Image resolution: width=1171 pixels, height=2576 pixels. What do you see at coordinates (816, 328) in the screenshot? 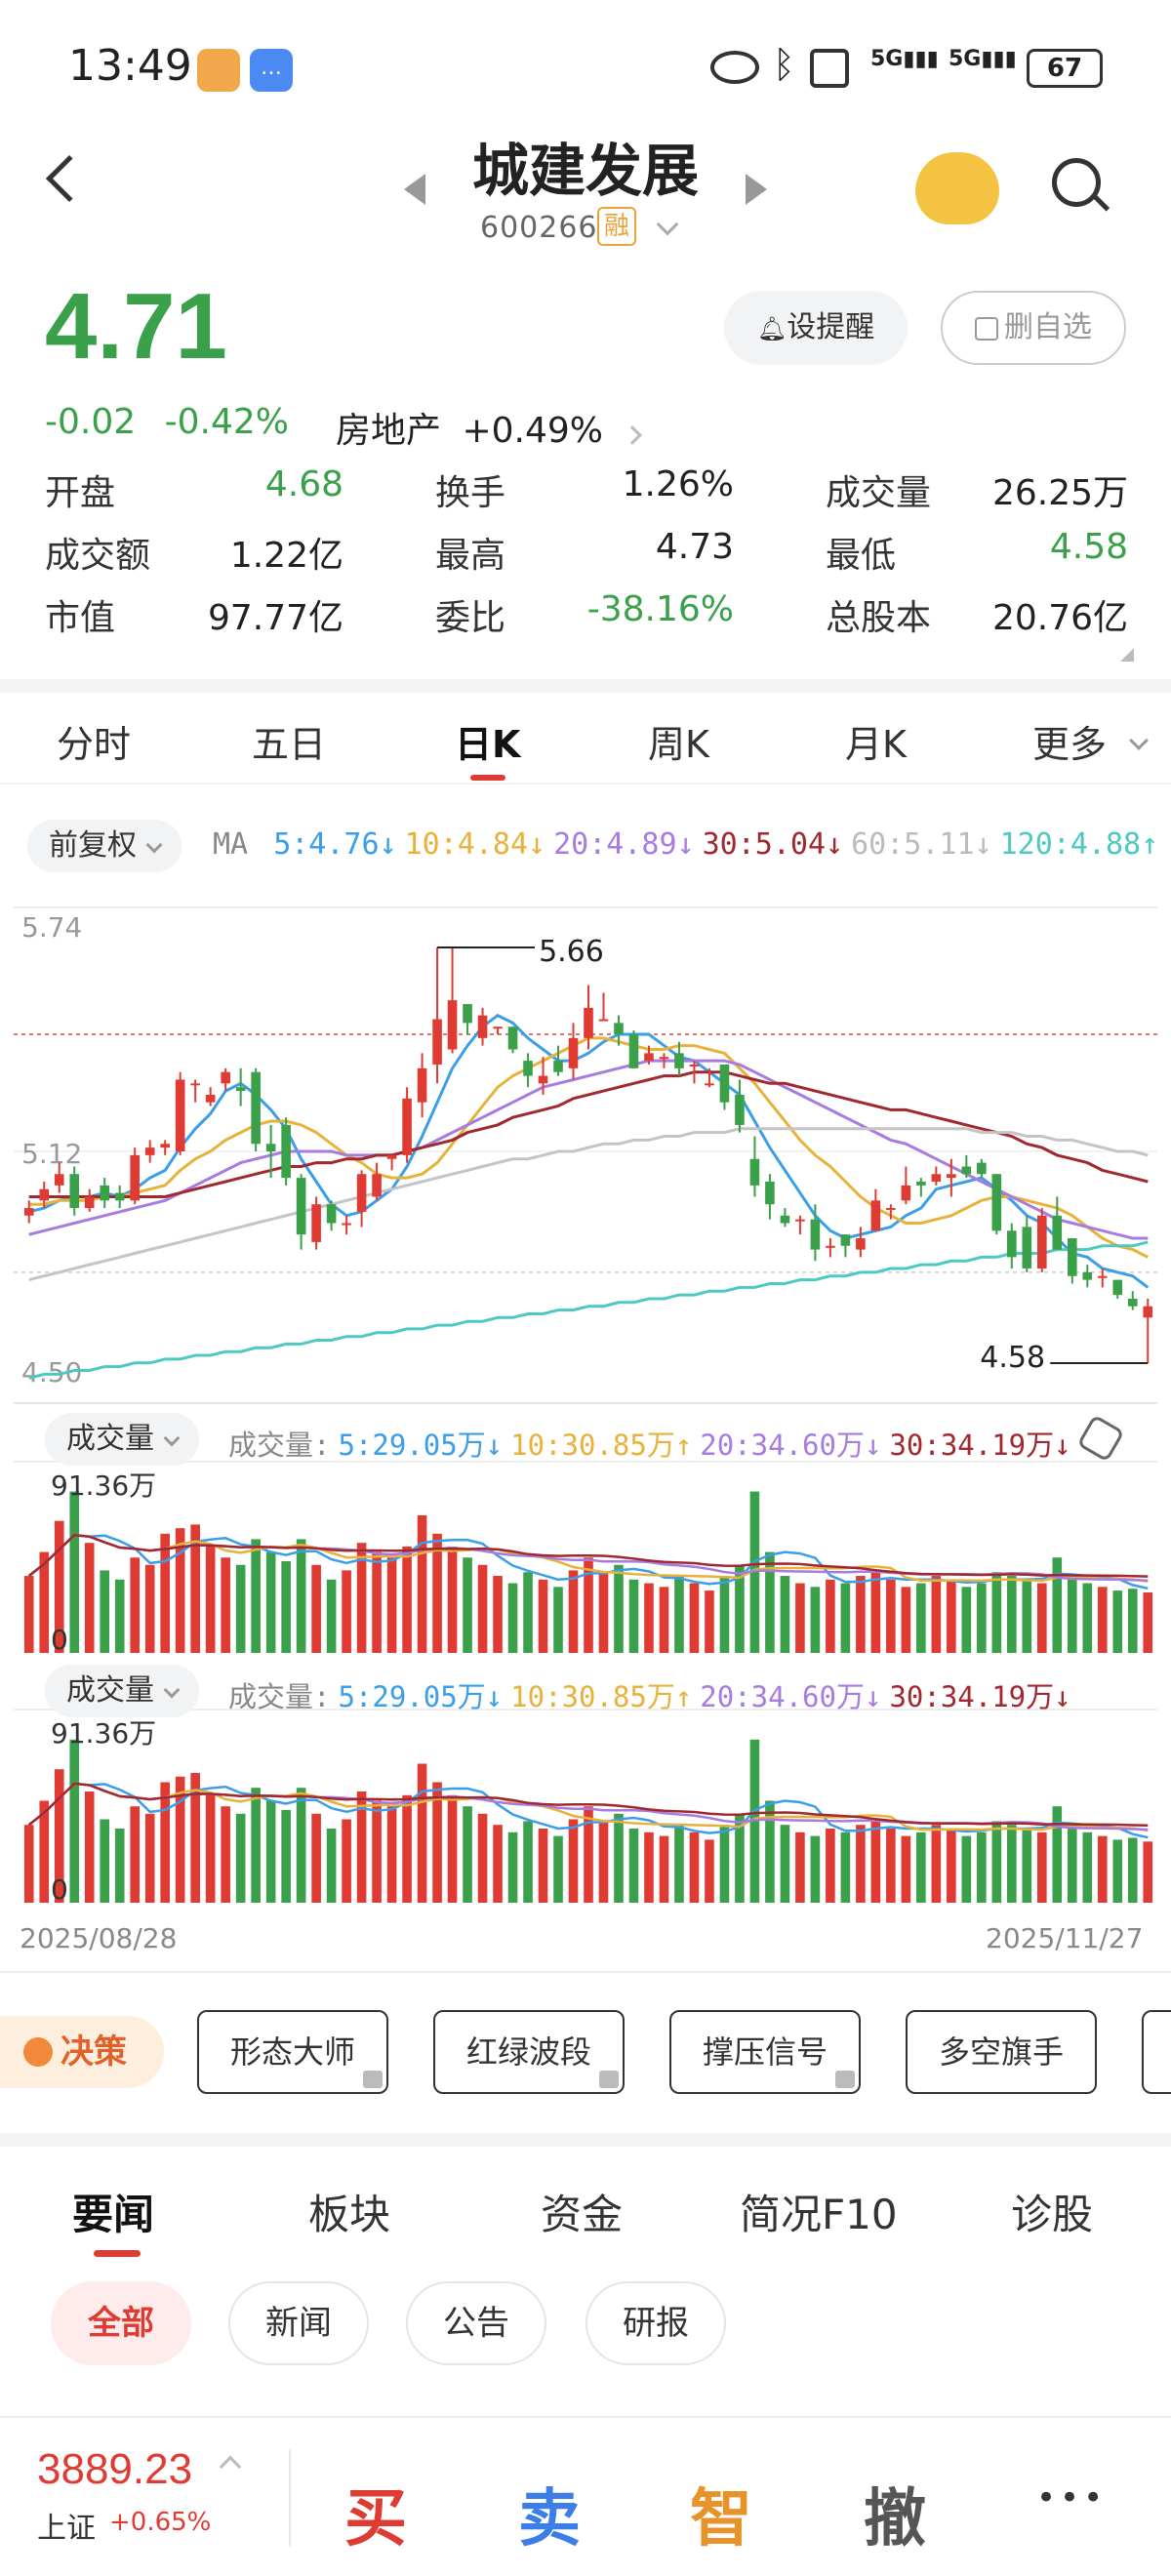
I see `set-alert-button: 🔔︎设提醒` at bounding box center [816, 328].